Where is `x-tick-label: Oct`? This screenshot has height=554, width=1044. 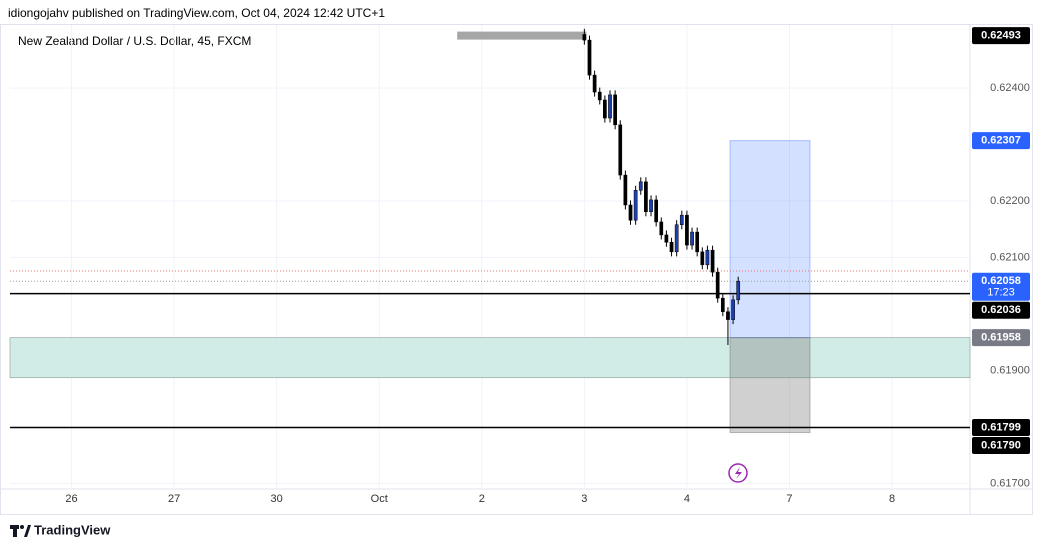 x-tick-label: Oct is located at coordinates (379, 499).